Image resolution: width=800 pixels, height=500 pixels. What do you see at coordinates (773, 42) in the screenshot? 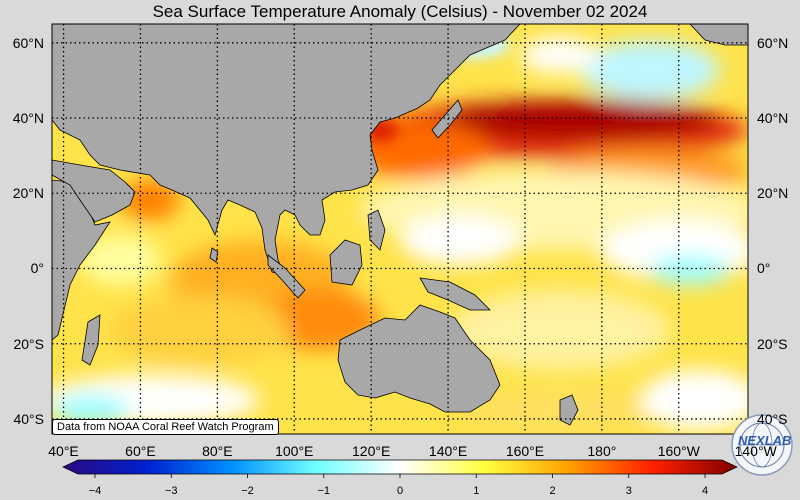
I see `latitude-label-right: 60°N` at bounding box center [773, 42].